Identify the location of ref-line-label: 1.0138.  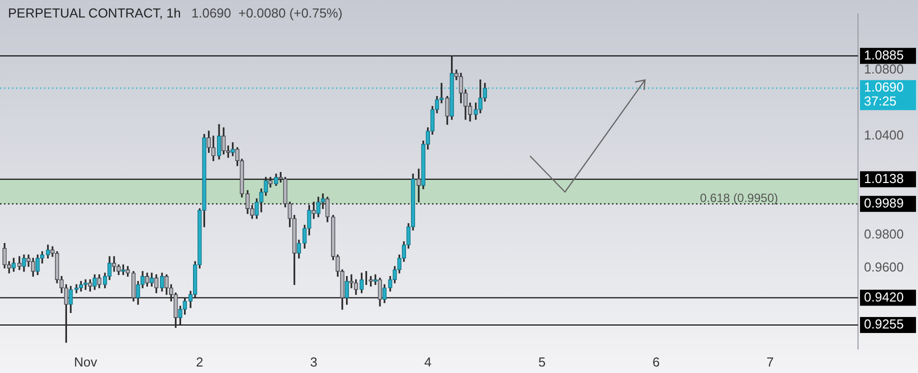
(884, 178).